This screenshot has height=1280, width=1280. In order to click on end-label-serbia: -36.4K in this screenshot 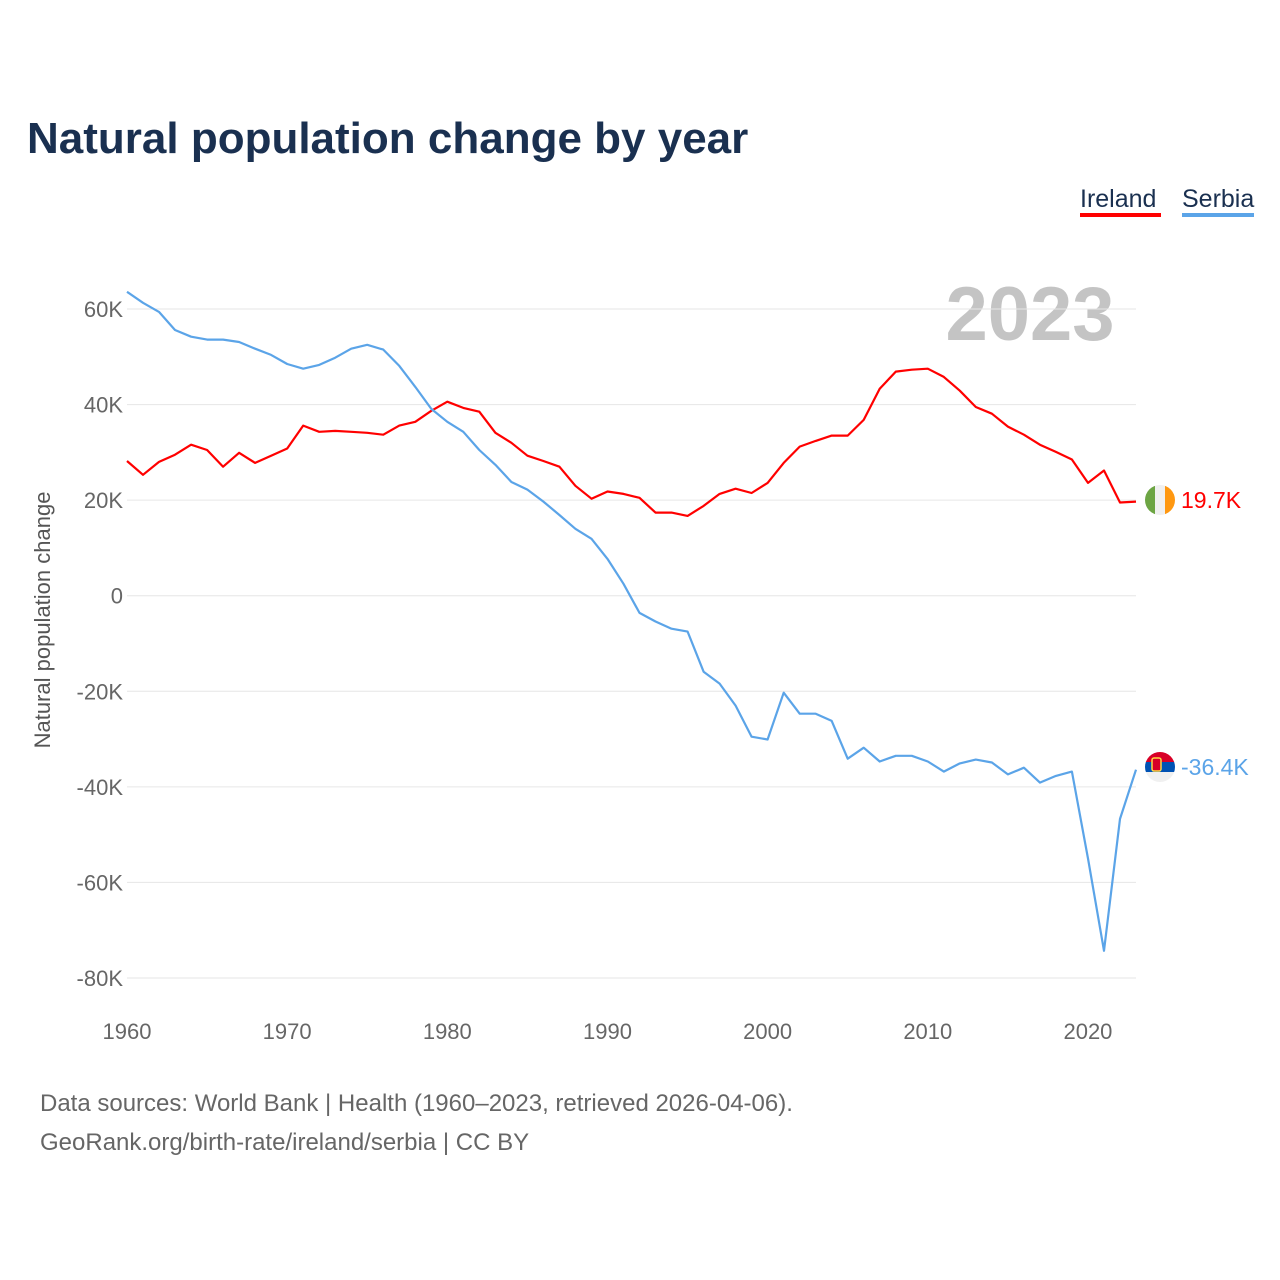, I will do `click(1215, 767)`.